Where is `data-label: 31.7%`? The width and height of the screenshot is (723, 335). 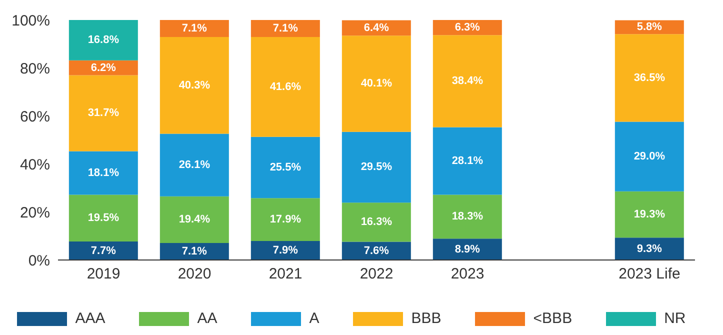
data-label: 31.7% is located at coordinates (104, 113).